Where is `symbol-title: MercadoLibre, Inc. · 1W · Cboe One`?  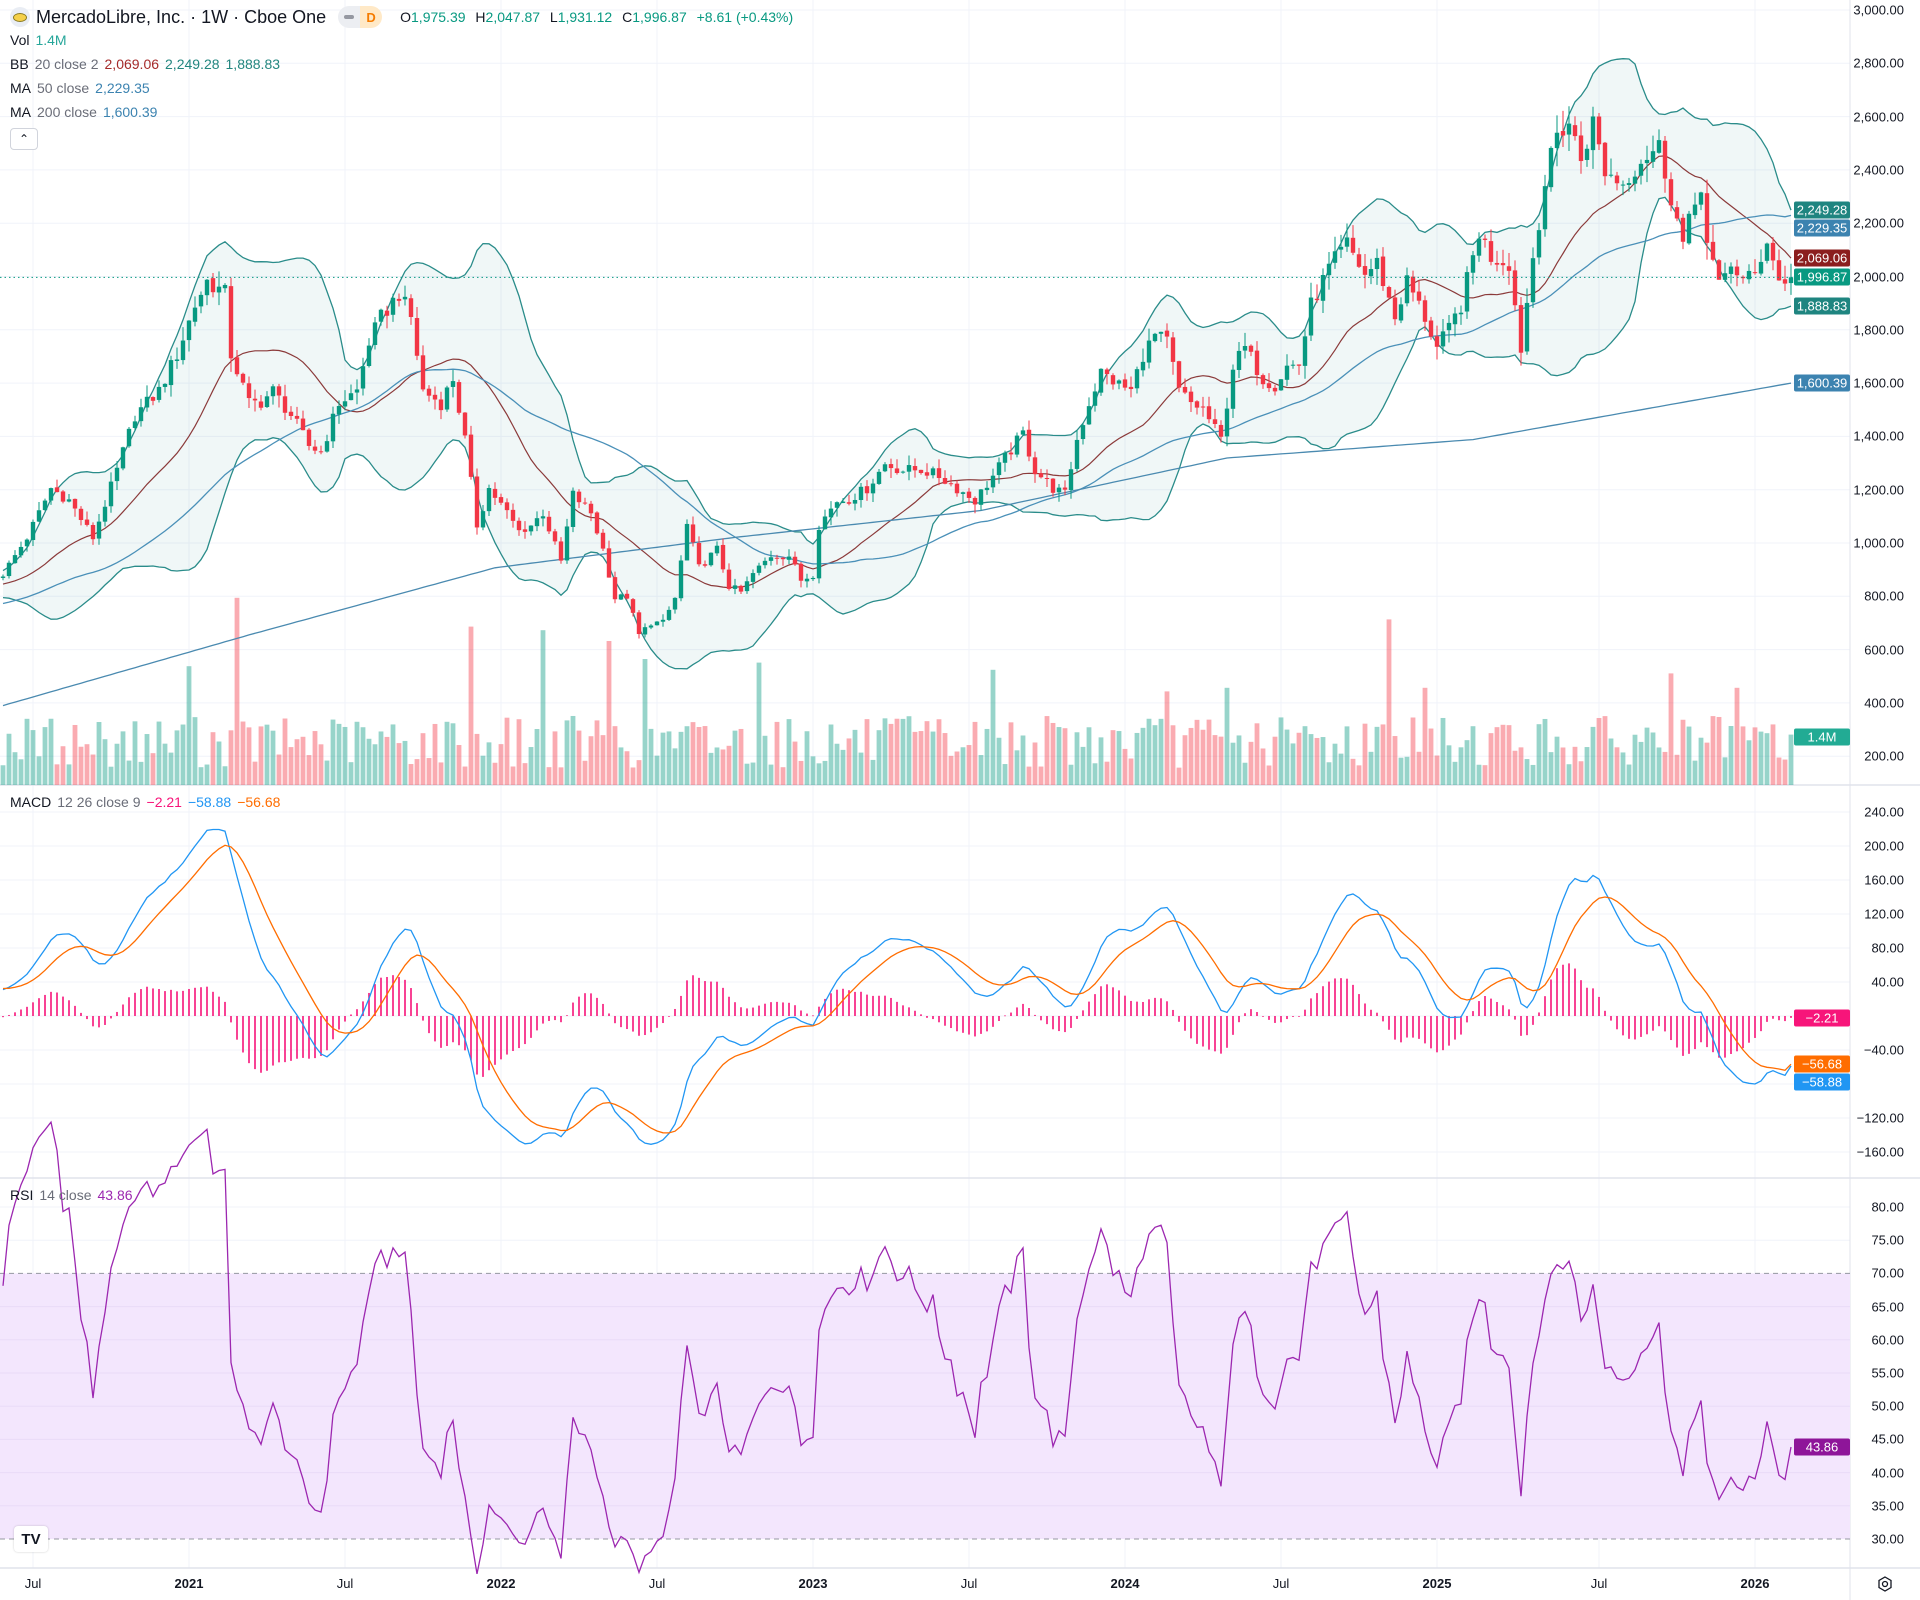 symbol-title: MercadoLibre, Inc. · 1W · Cboe One is located at coordinates (181, 16).